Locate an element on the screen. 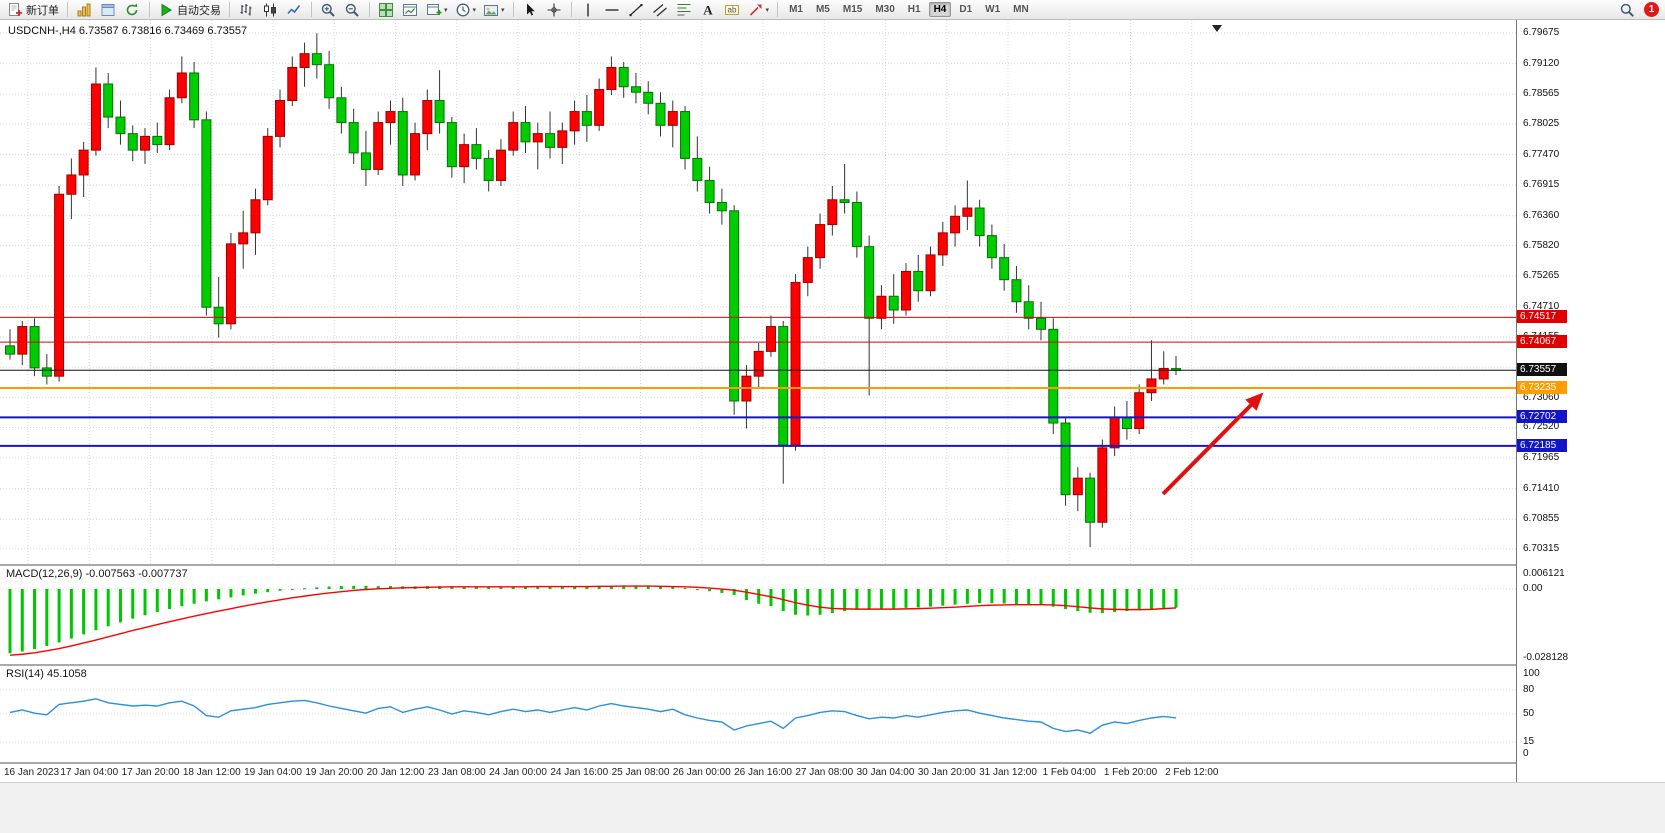 This screenshot has width=1665, height=833. hline-icon is located at coordinates (612, 10).